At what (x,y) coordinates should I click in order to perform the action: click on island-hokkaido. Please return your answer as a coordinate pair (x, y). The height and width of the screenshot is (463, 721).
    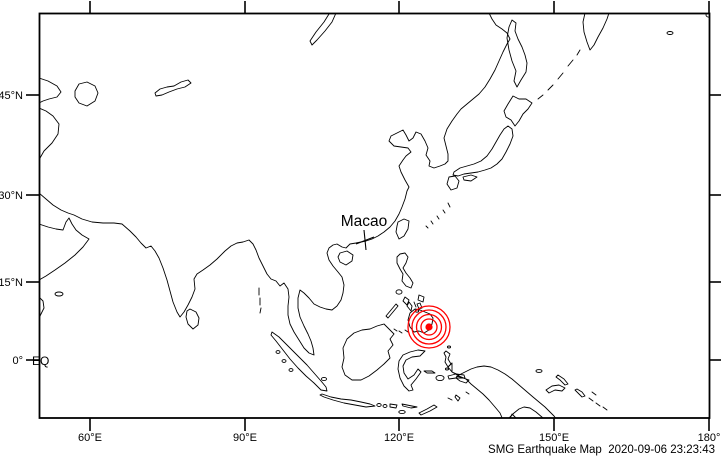
    Looking at the image, I should click on (518, 111).